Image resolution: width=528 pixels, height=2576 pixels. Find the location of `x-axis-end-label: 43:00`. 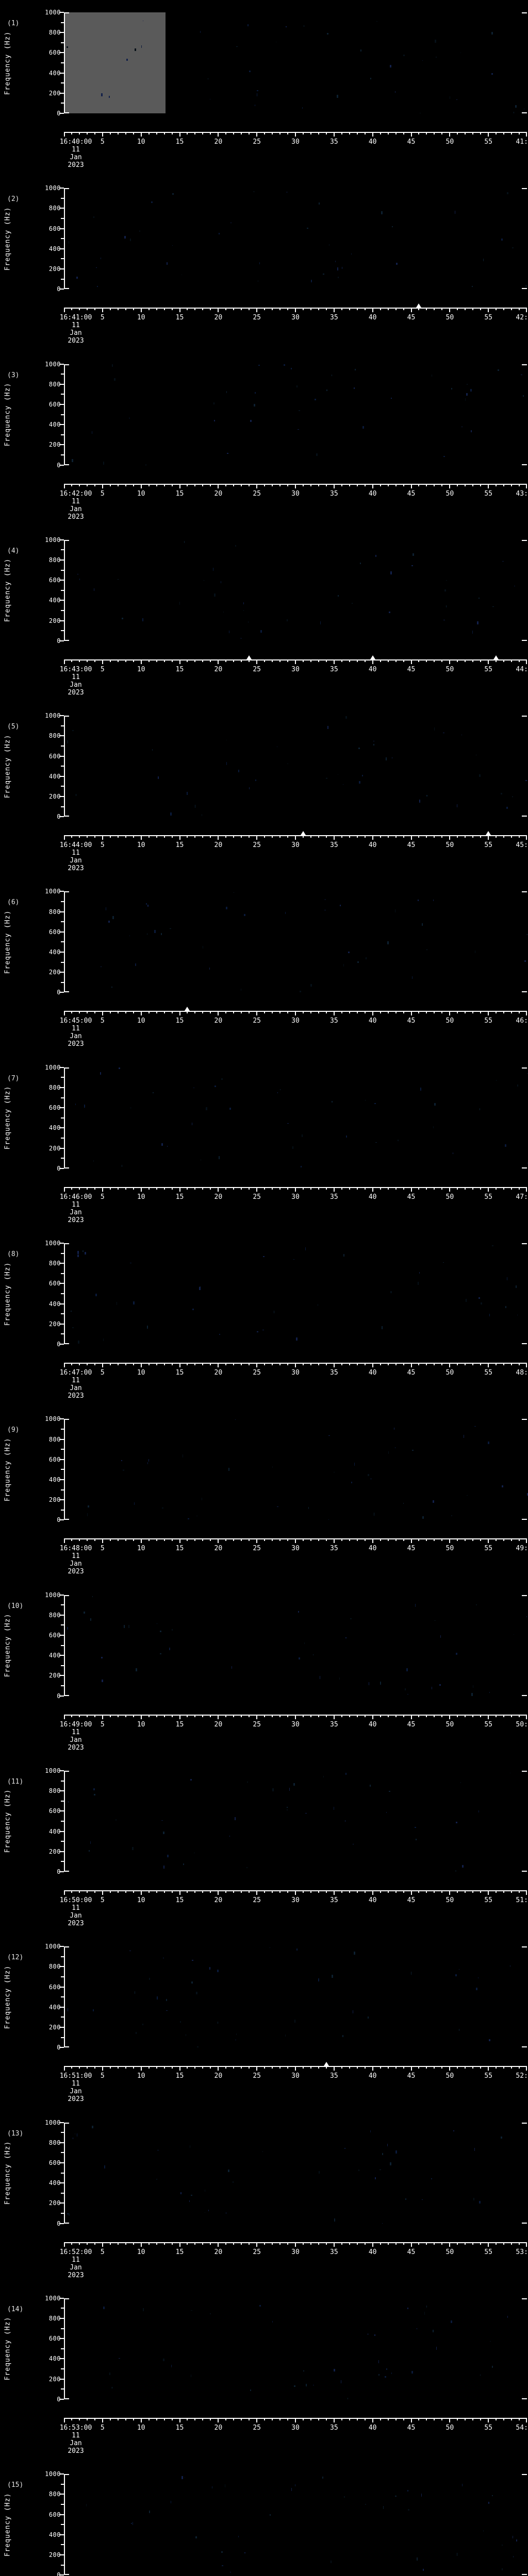

x-axis-end-label: 43:00 is located at coordinates (522, 493).